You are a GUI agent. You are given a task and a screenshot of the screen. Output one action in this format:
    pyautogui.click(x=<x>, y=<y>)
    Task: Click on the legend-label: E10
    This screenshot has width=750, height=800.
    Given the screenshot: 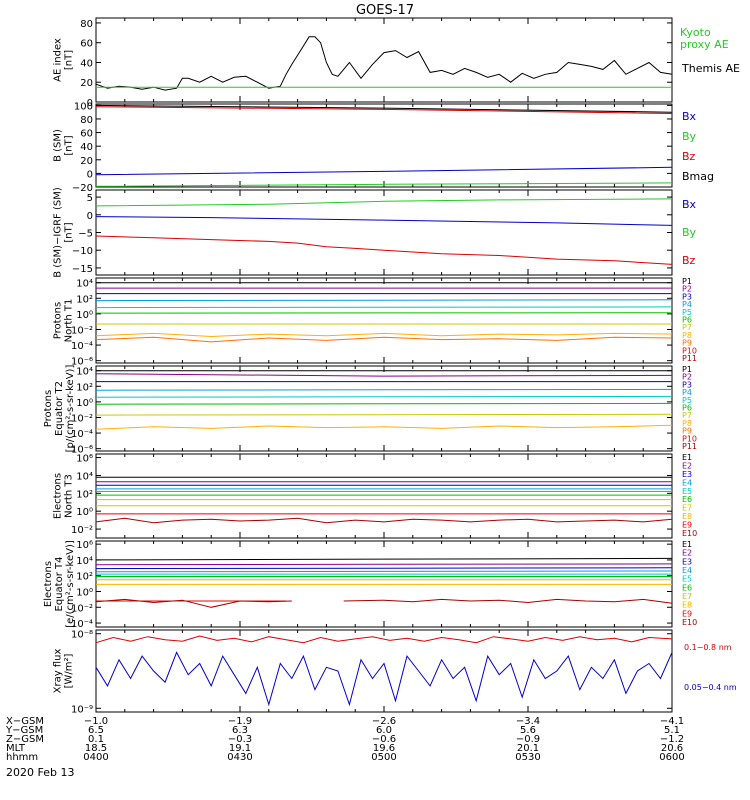 What is the action you would take?
    pyautogui.click(x=689, y=622)
    